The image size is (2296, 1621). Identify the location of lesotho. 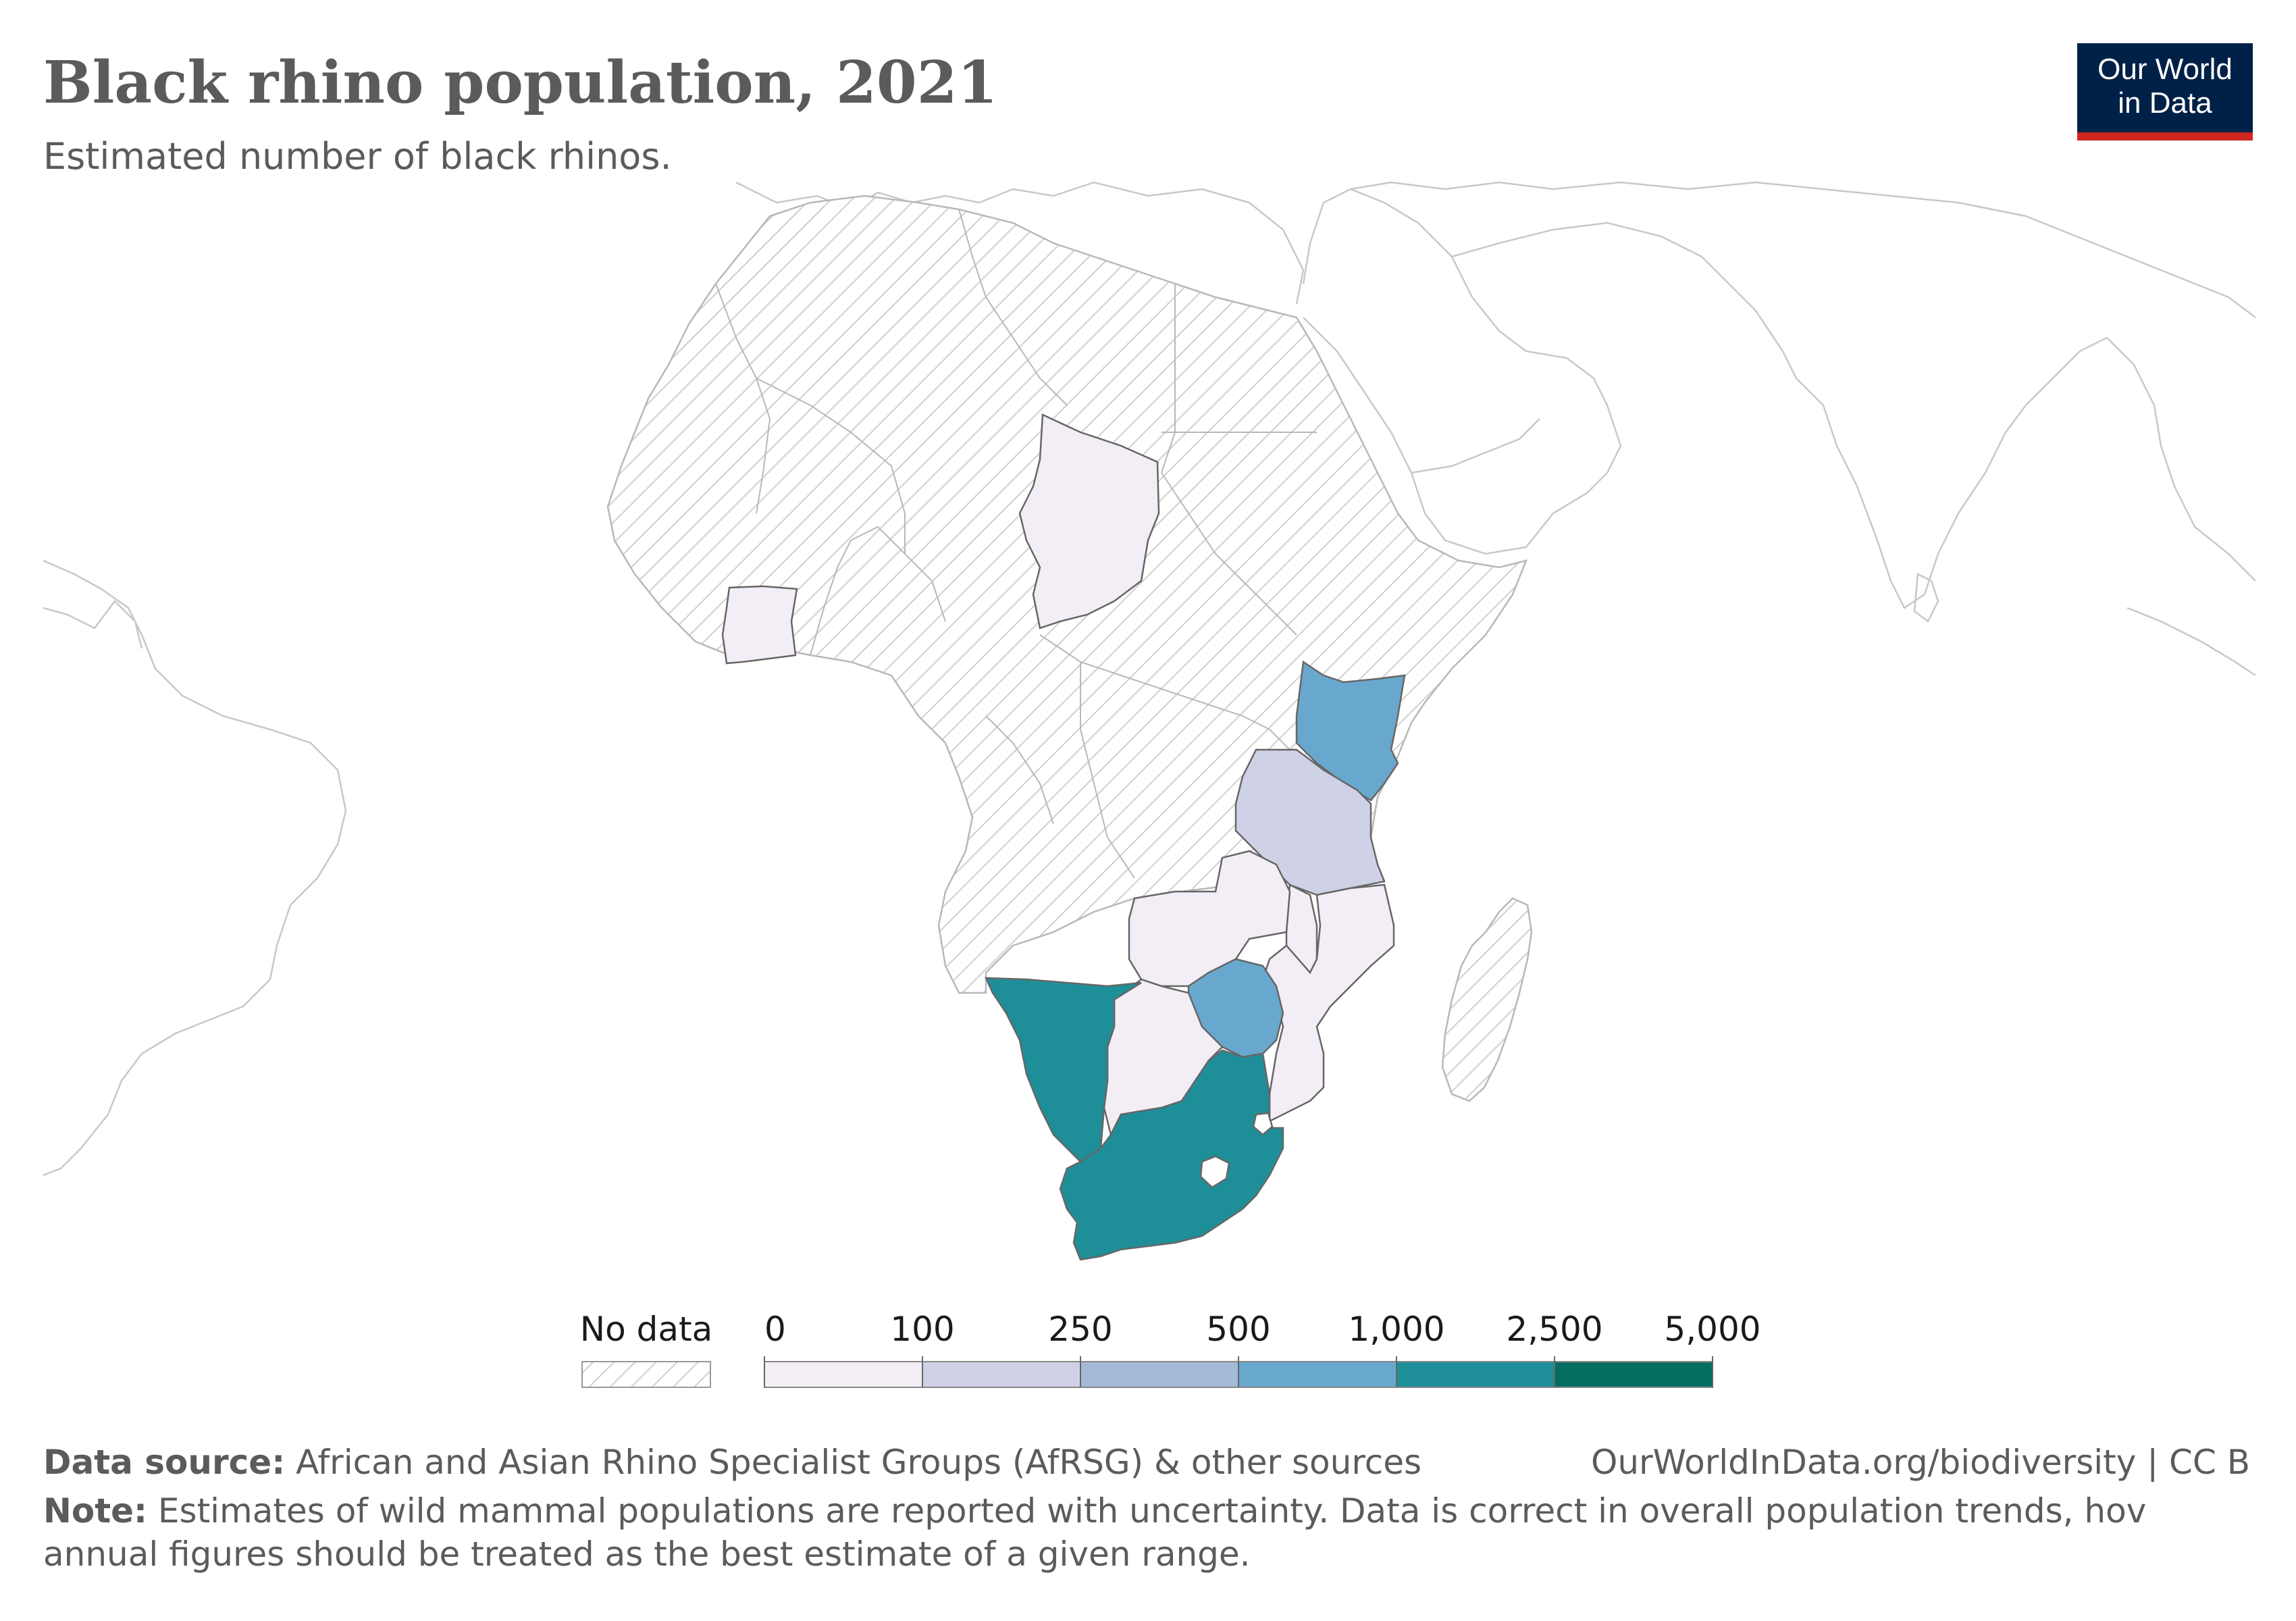
(1214, 1172).